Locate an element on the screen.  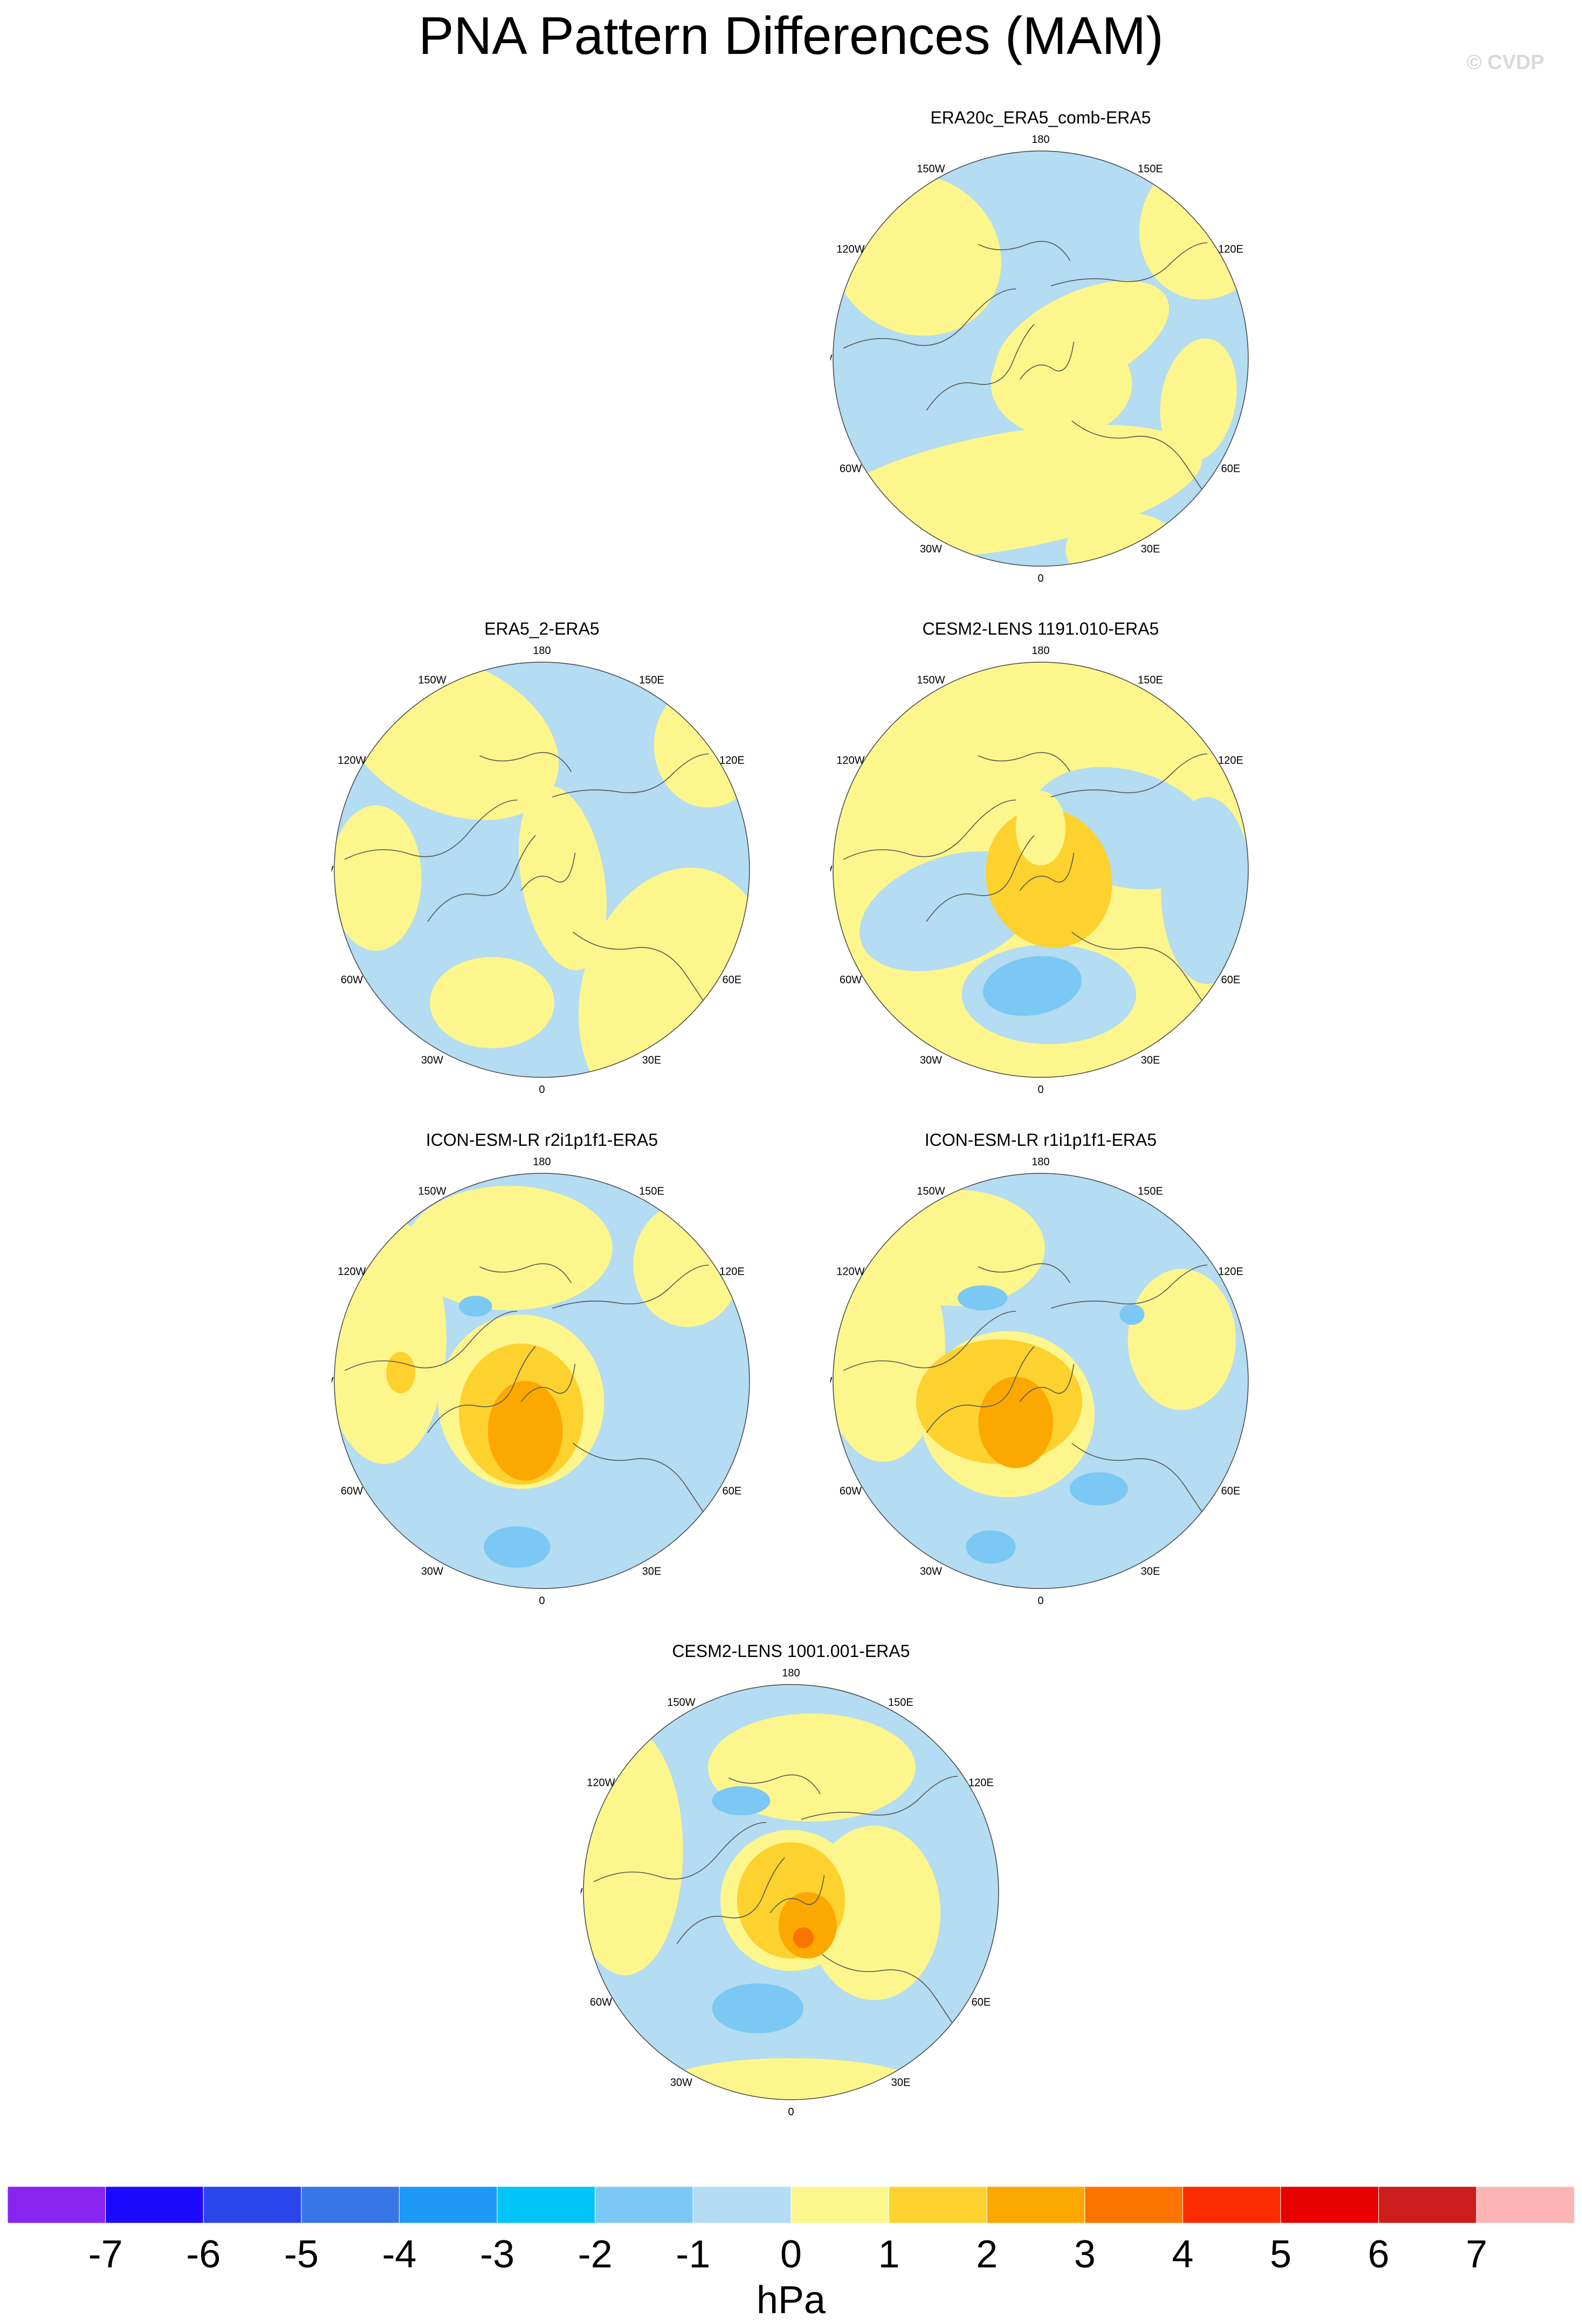
longitude-label: 90E is located at coordinates (1250, 359).